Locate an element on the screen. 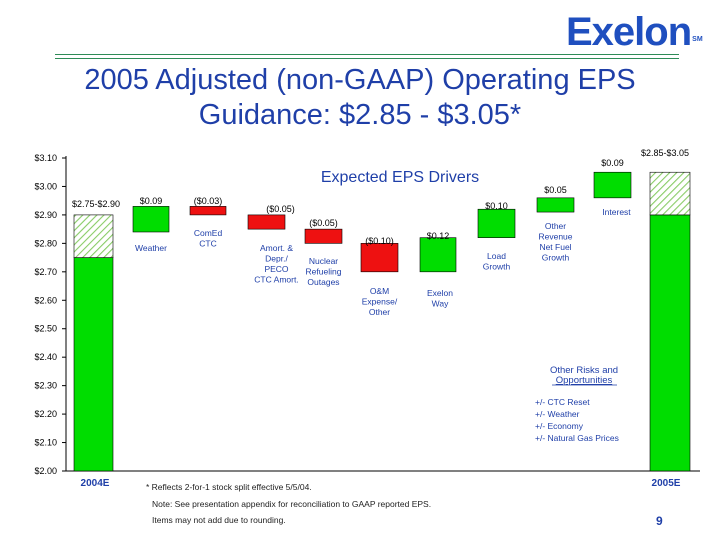 The width and height of the screenshot is (720, 540). bar-category-label-line: Weather is located at coordinates (151, 248).